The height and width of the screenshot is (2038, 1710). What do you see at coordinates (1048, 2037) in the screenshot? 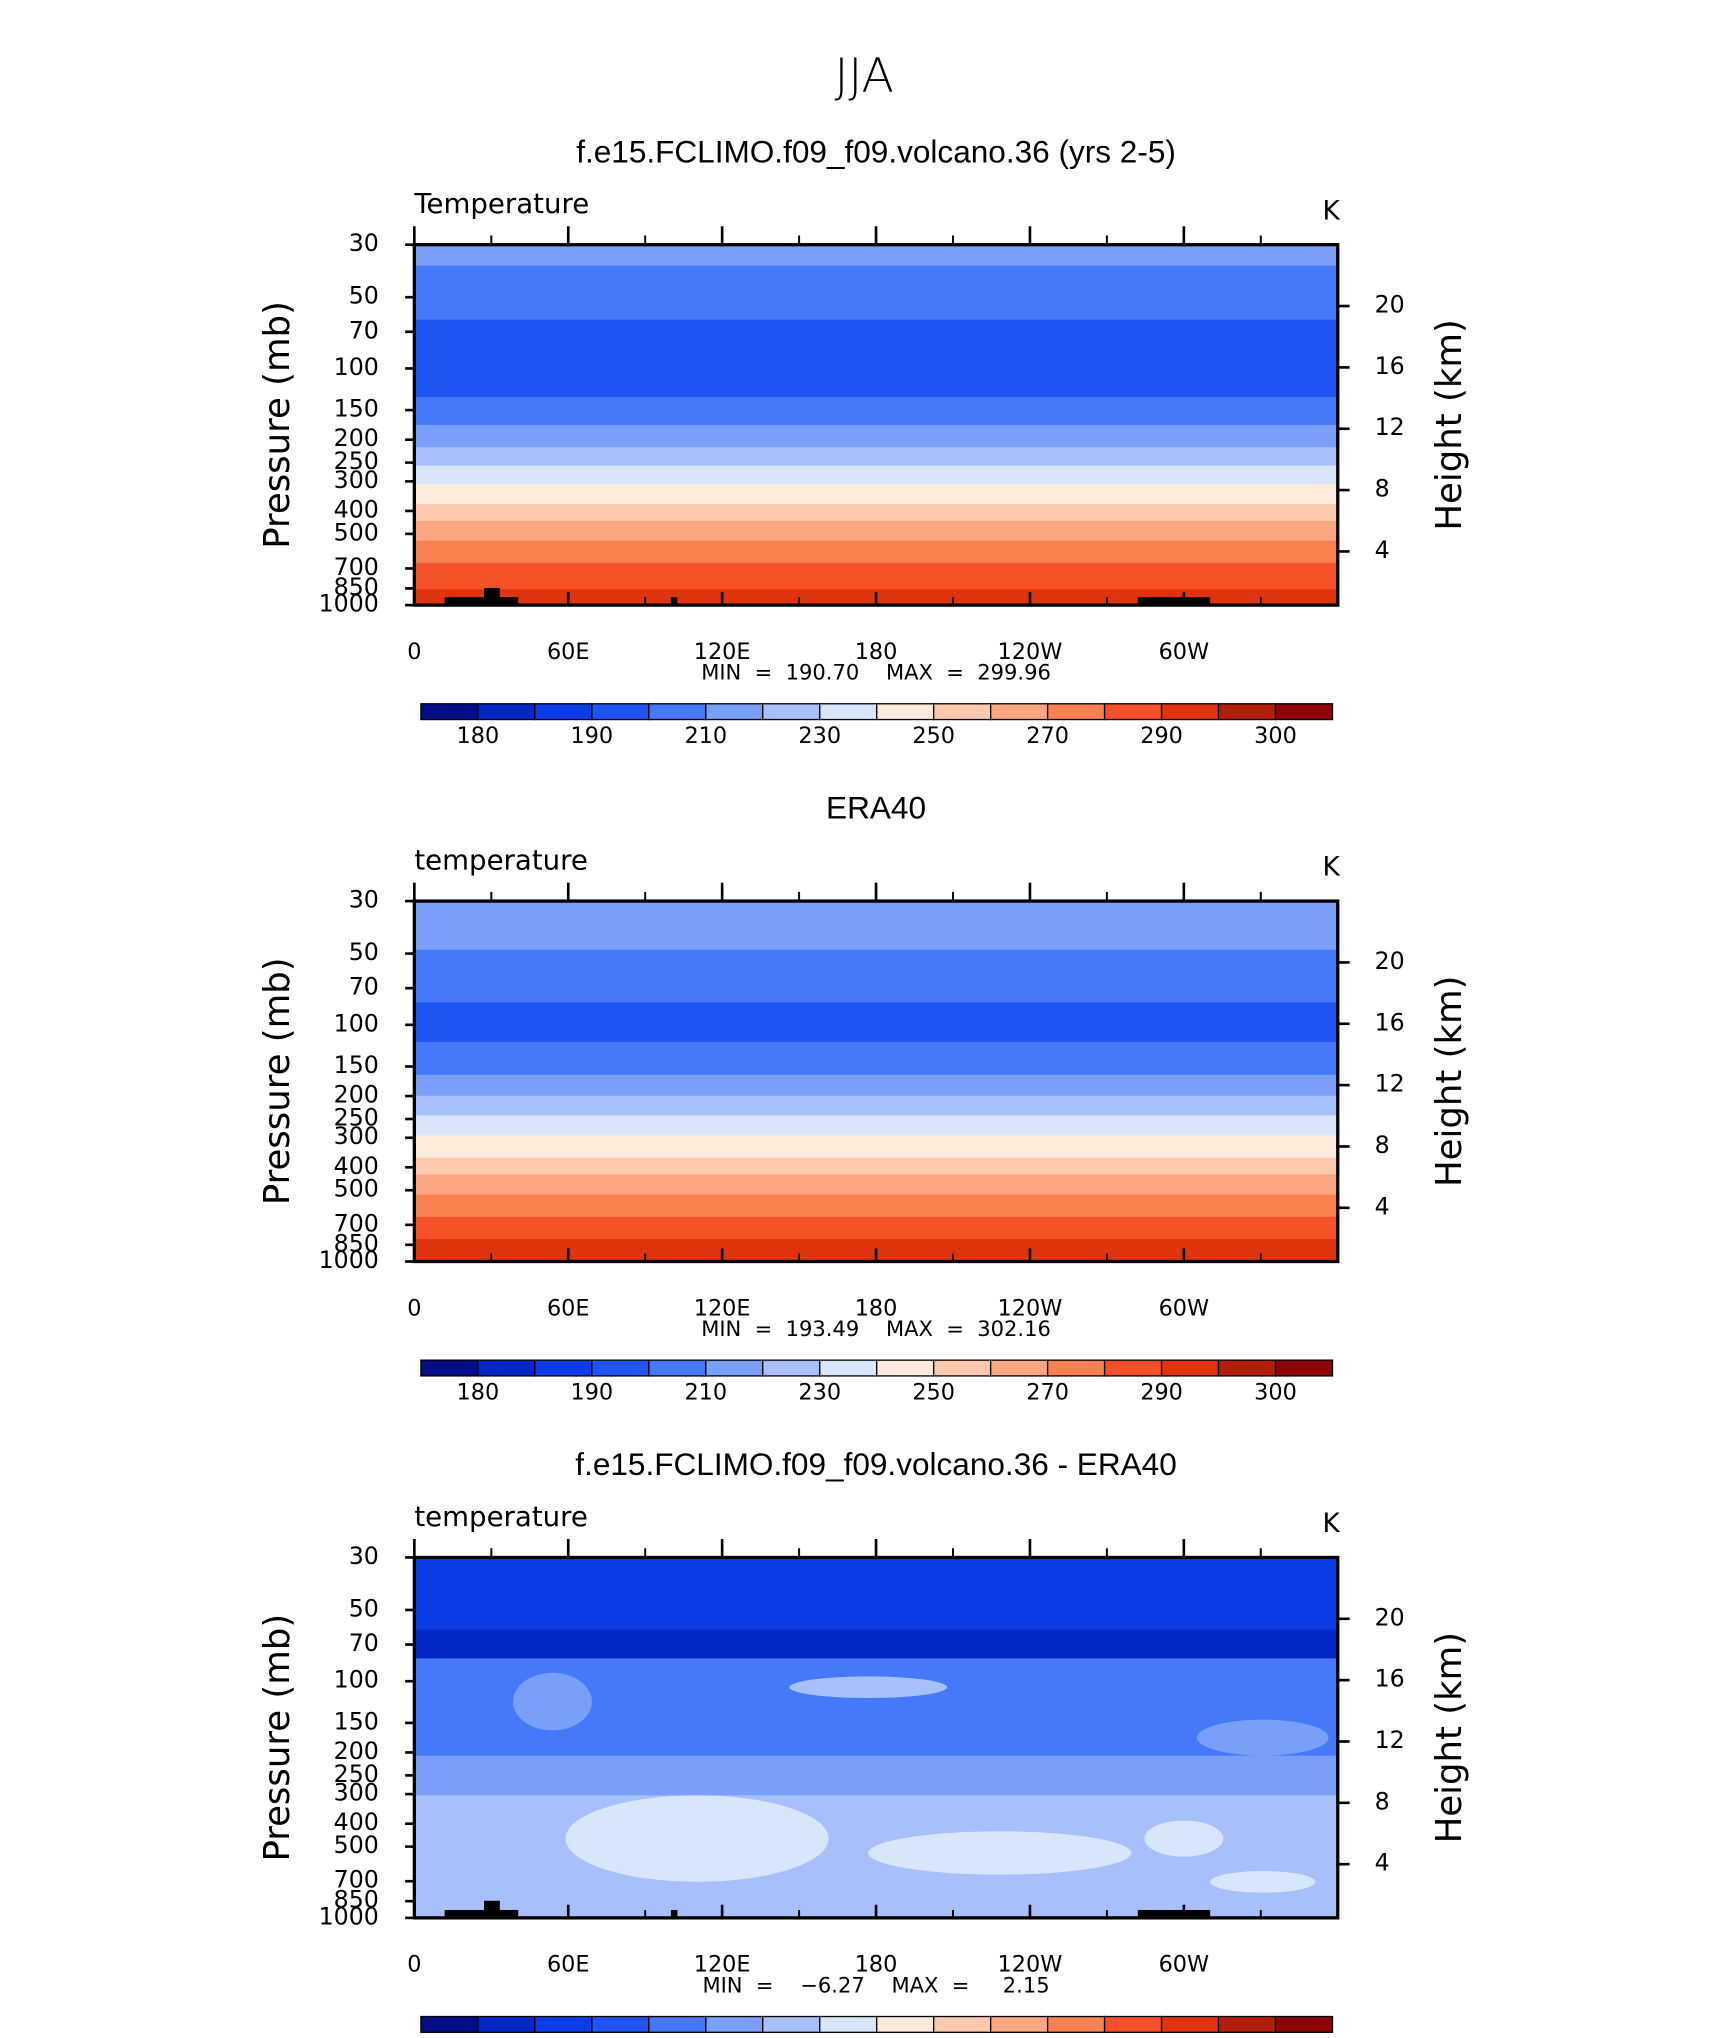
I see `colorbar-label: 3` at bounding box center [1048, 2037].